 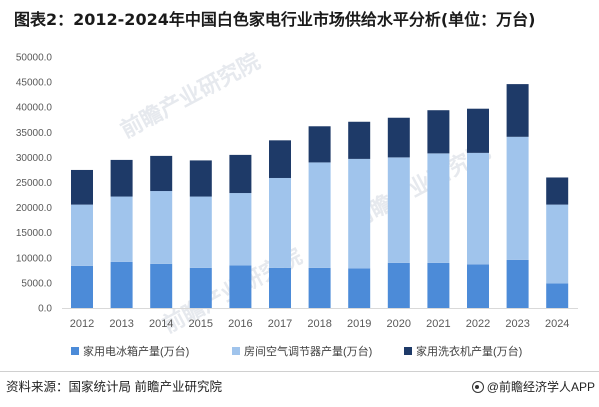 I want to click on y-tick-label-0: 0.0, so click(x=45, y=309).